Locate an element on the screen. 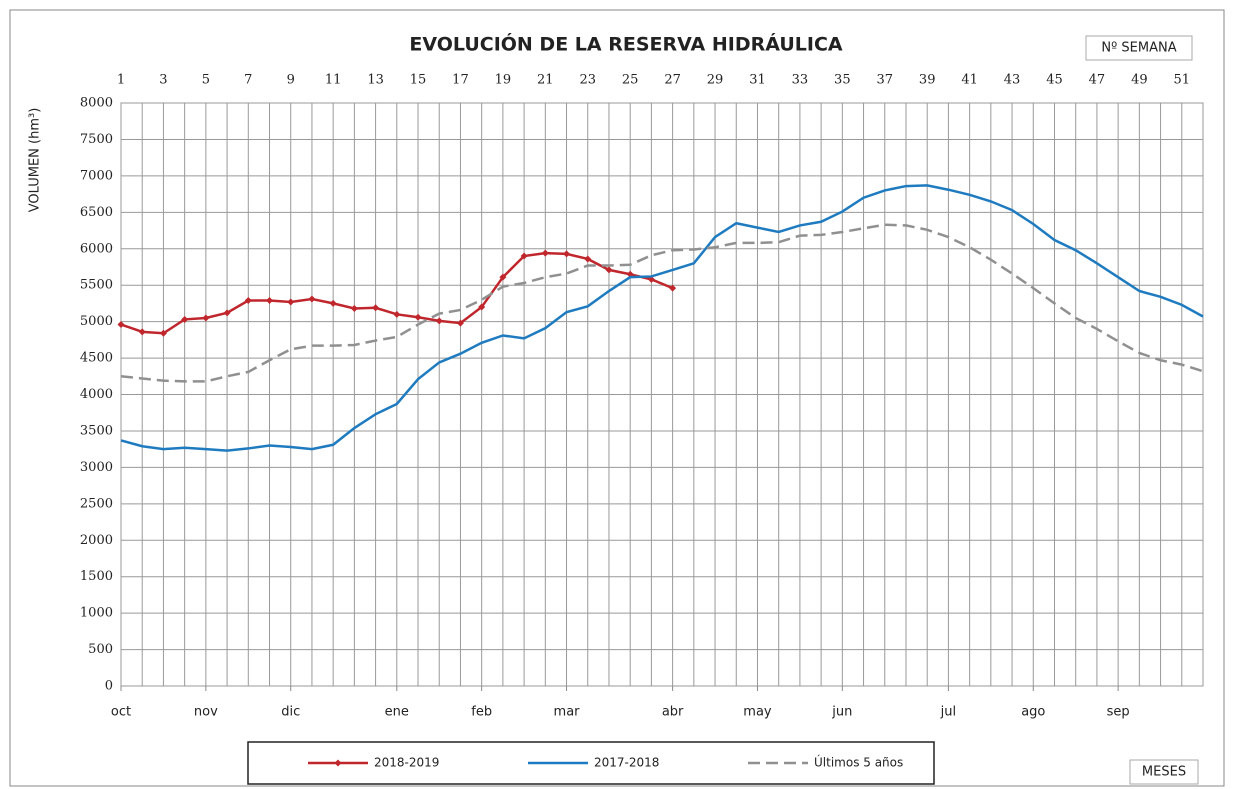  y-tick-label: 7500 is located at coordinates (96, 139).